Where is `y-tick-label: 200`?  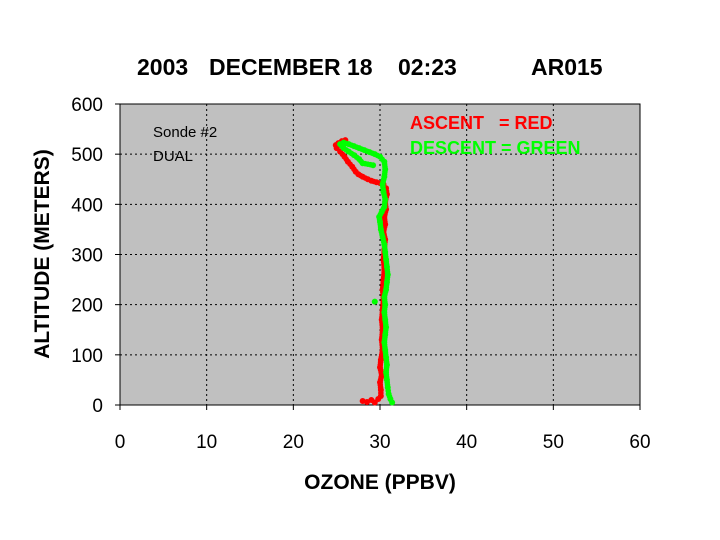
y-tick-label: 200 is located at coordinates (87, 306).